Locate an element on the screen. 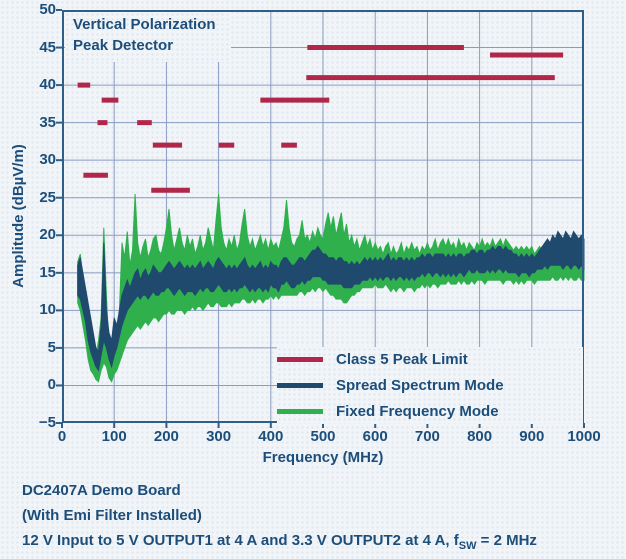  x-axis-title: Frequency (MHz) is located at coordinates (323, 457).